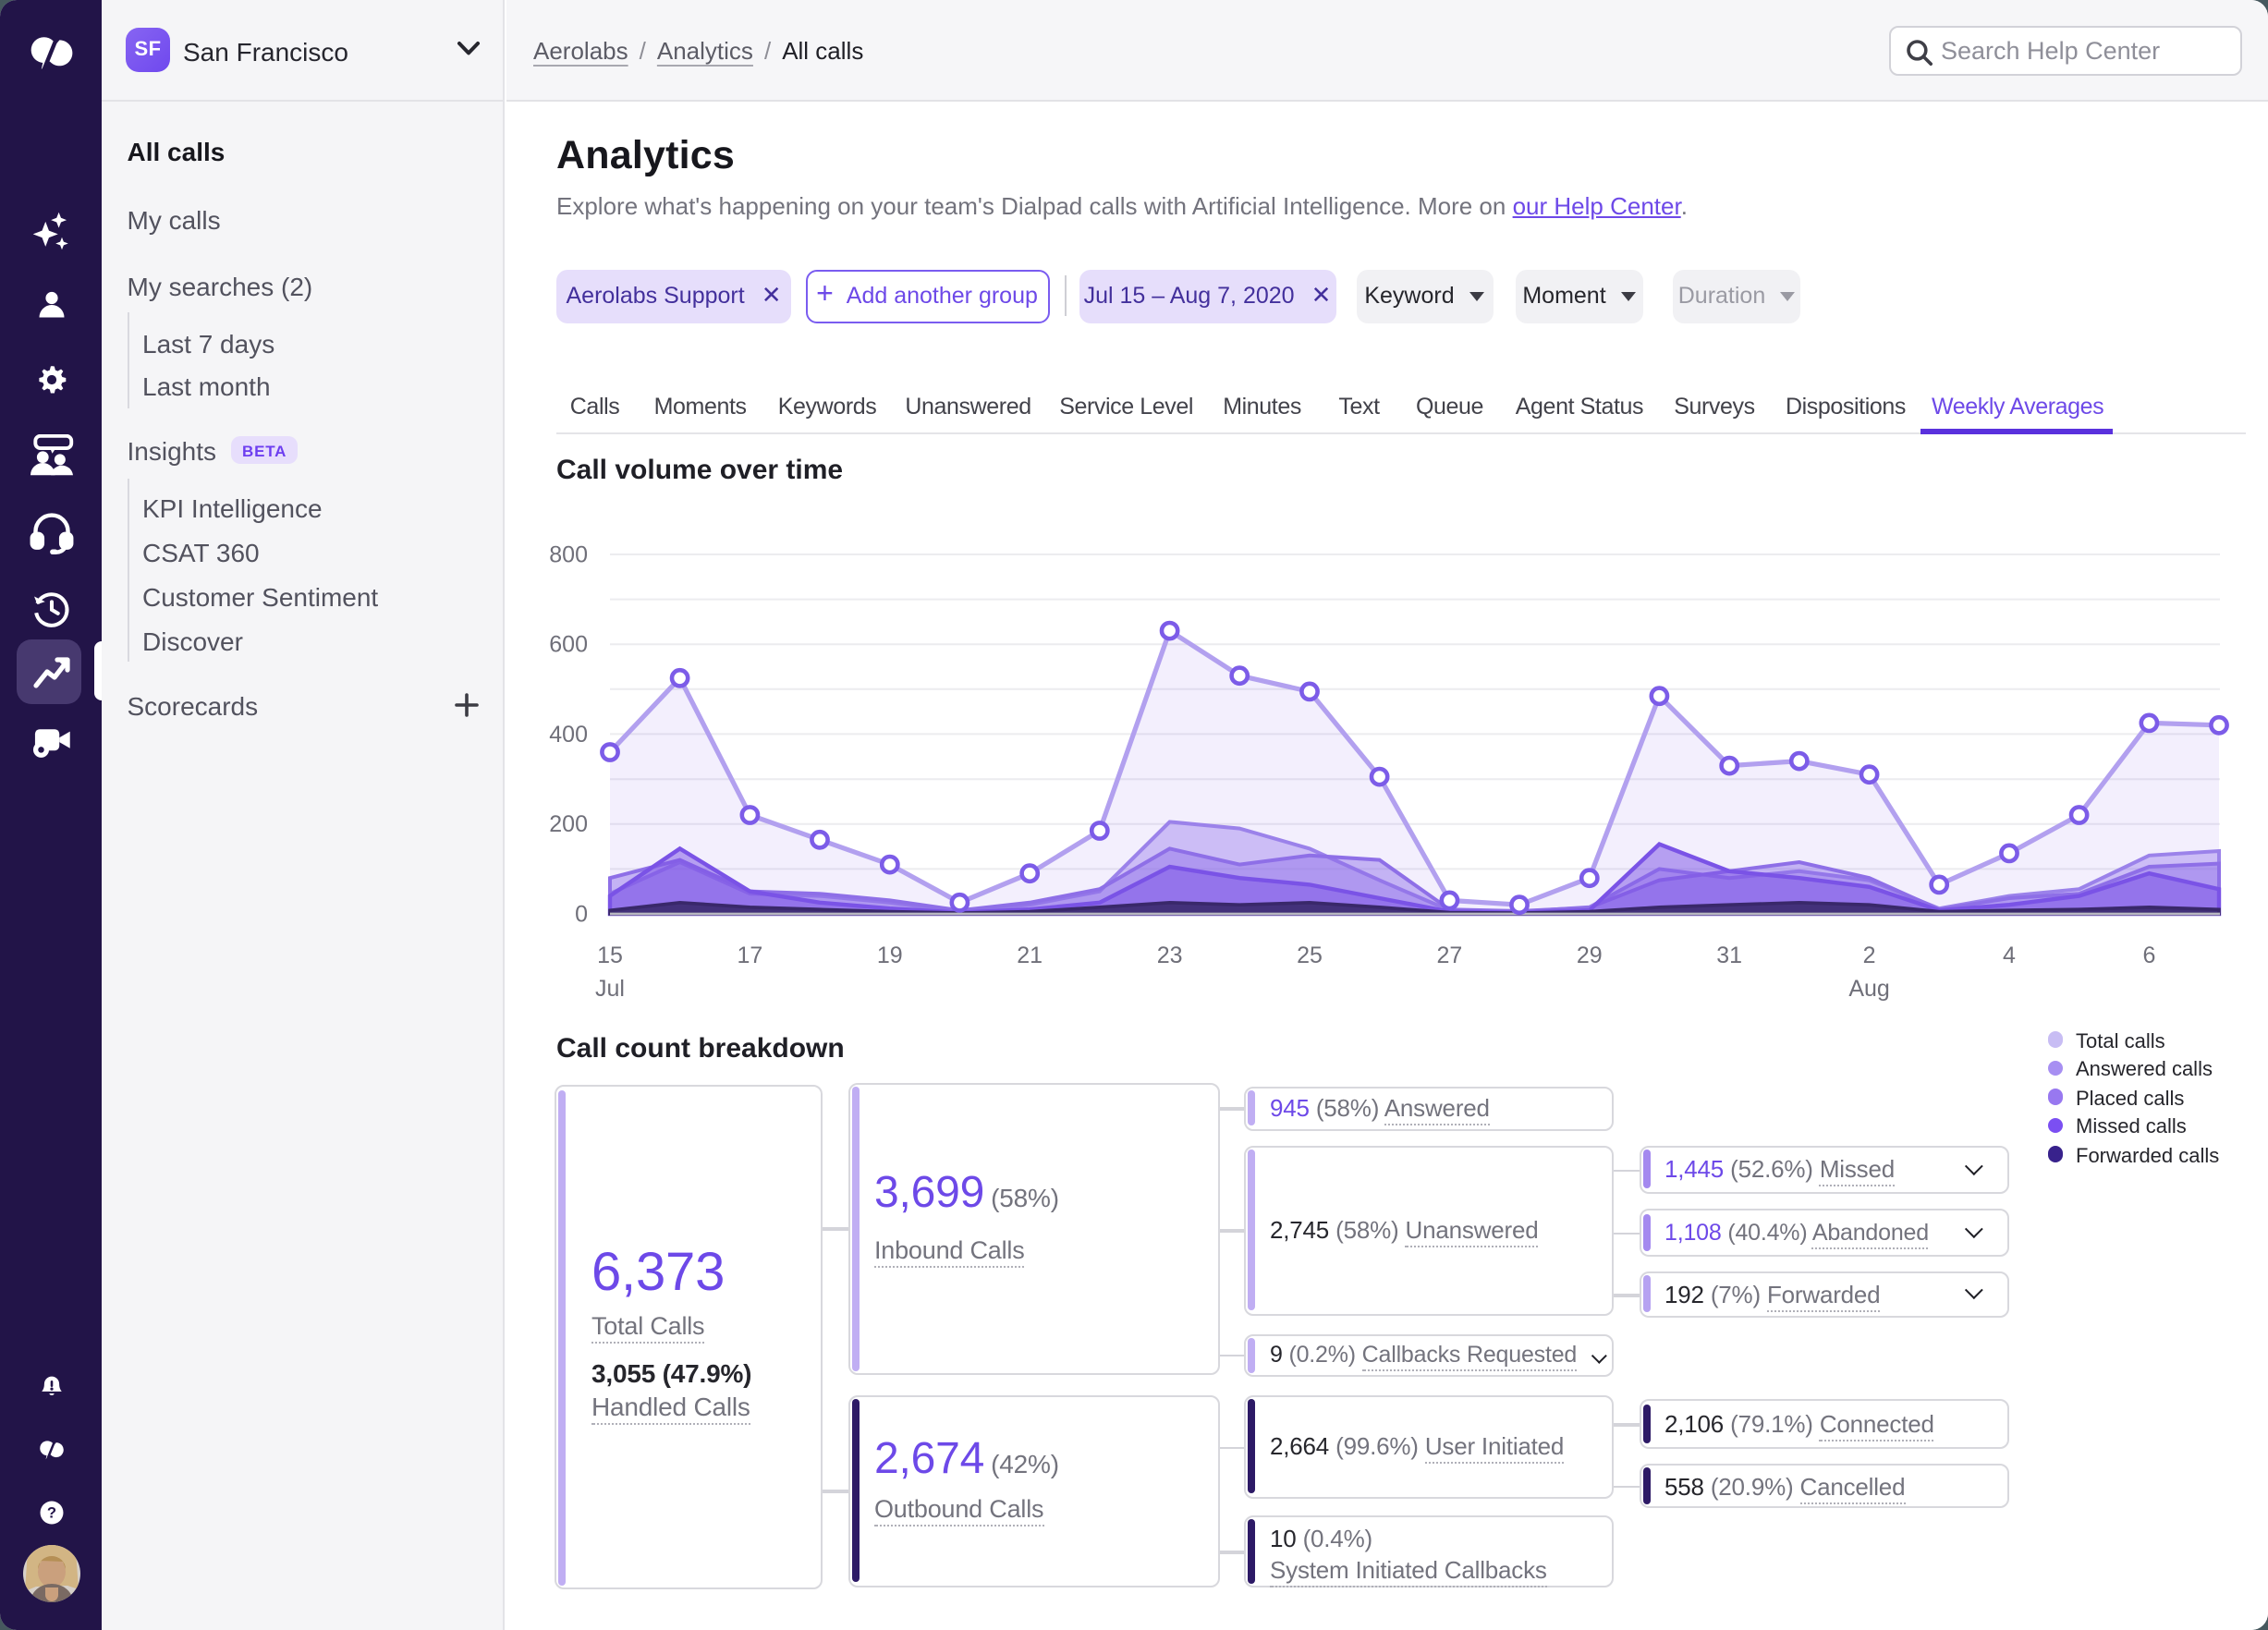 The image size is (2268, 1630). I want to click on svg-text: 200, so click(568, 824).